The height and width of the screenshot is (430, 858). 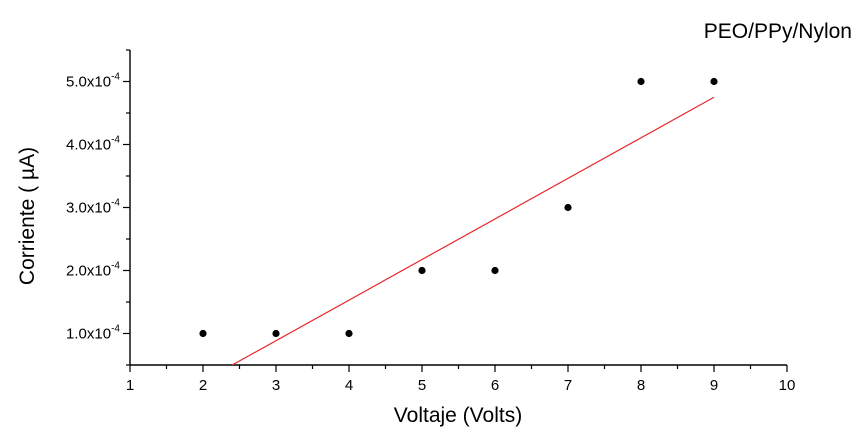 I want to click on x-tick-label: 10, so click(x=787, y=385).